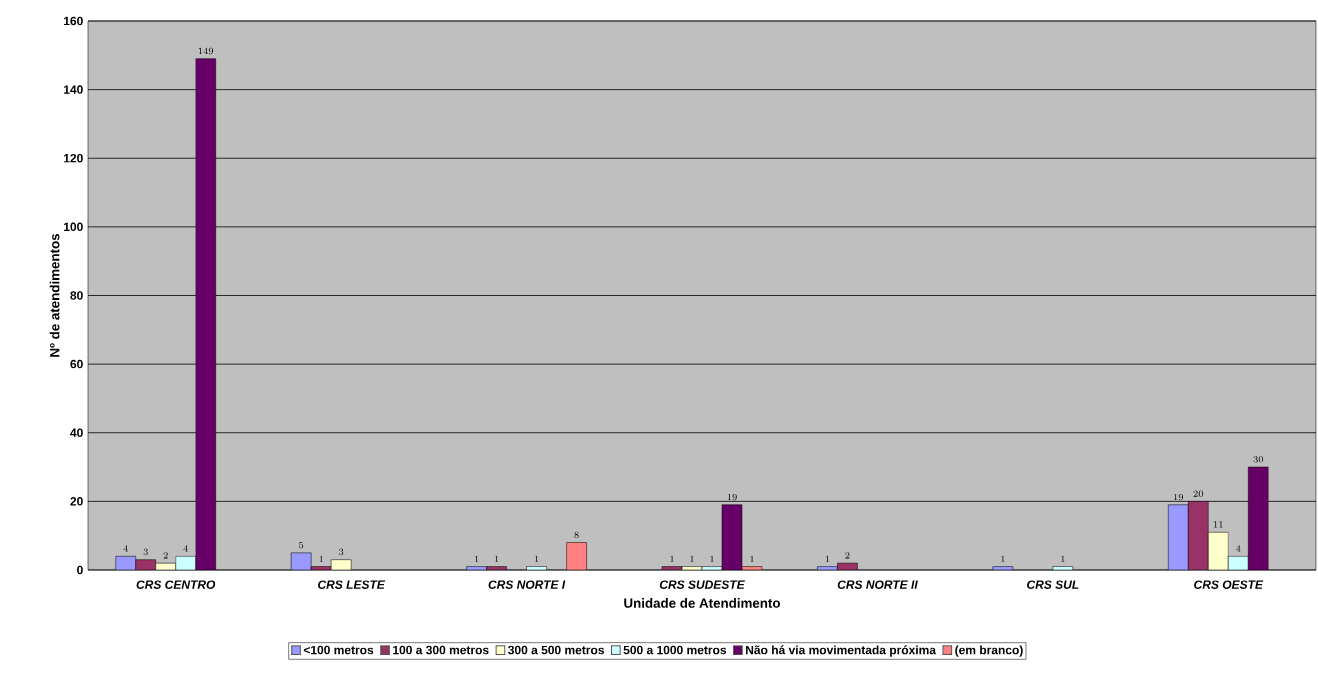 The width and height of the screenshot is (1318, 684). I want to click on y-tick-label: 140, so click(73, 89).